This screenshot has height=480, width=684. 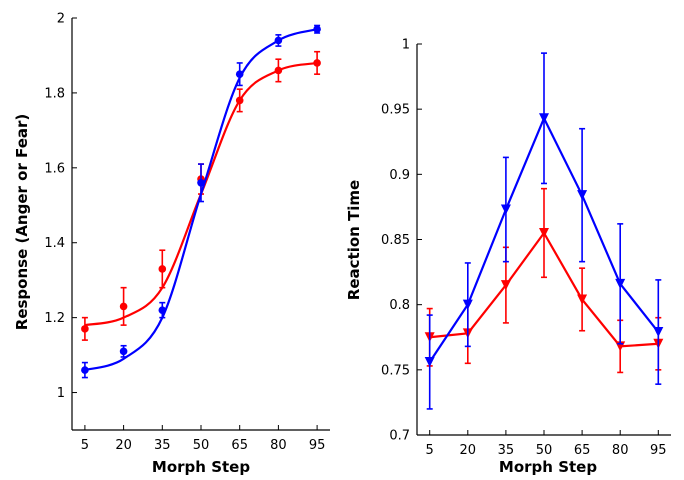 What do you see at coordinates (544, 280) in the screenshot?
I see `right-series-red` at bounding box center [544, 280].